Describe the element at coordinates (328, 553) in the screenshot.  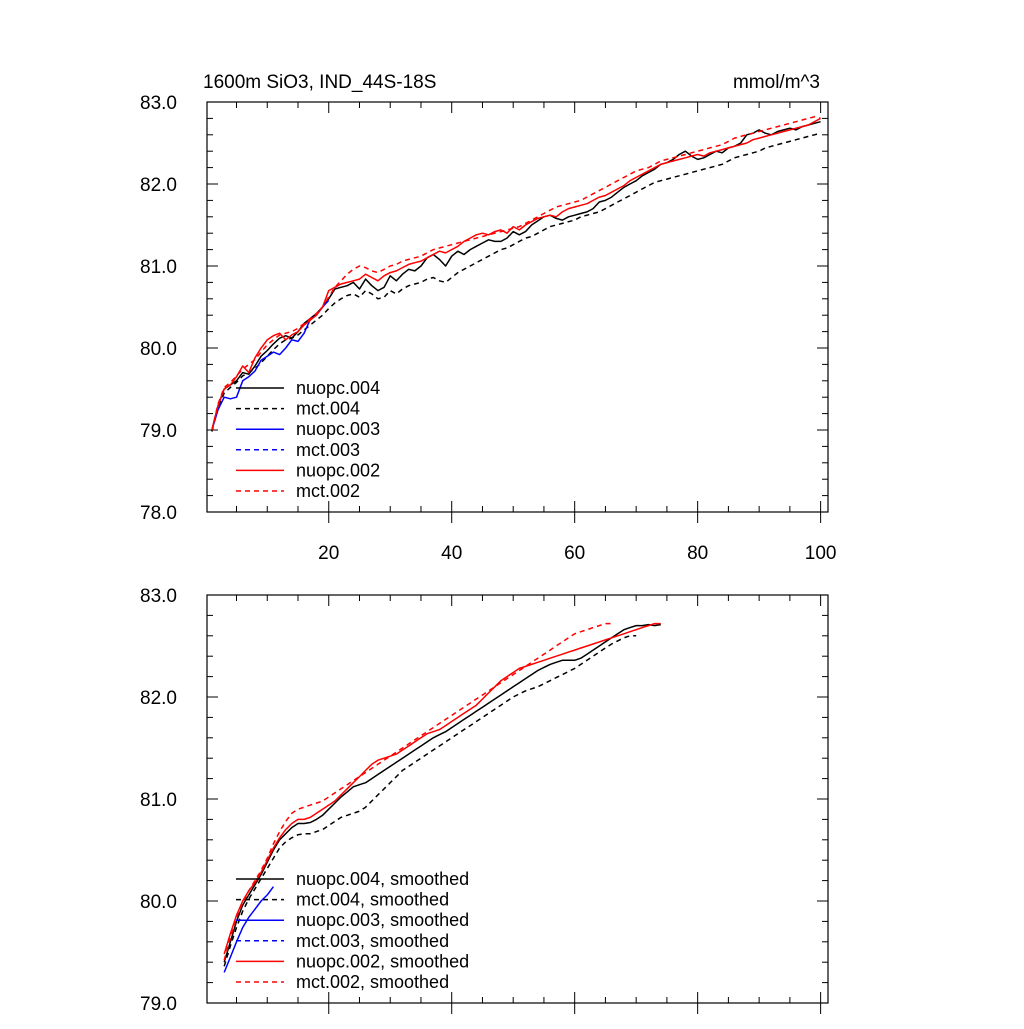
I see `x-tick-label: 20` at that location.